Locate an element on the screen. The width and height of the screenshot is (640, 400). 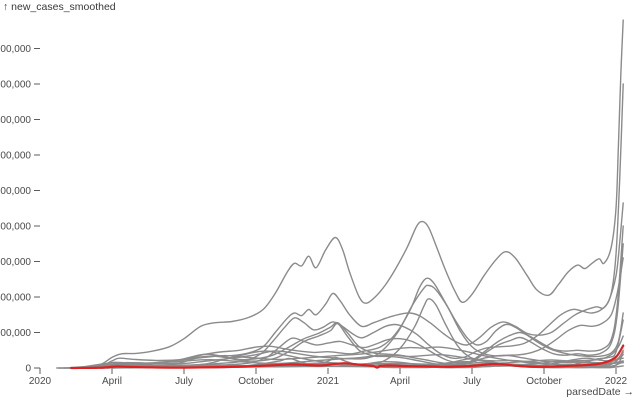
y-axis-tick-label: 800,000 is located at coordinates (15, 227).